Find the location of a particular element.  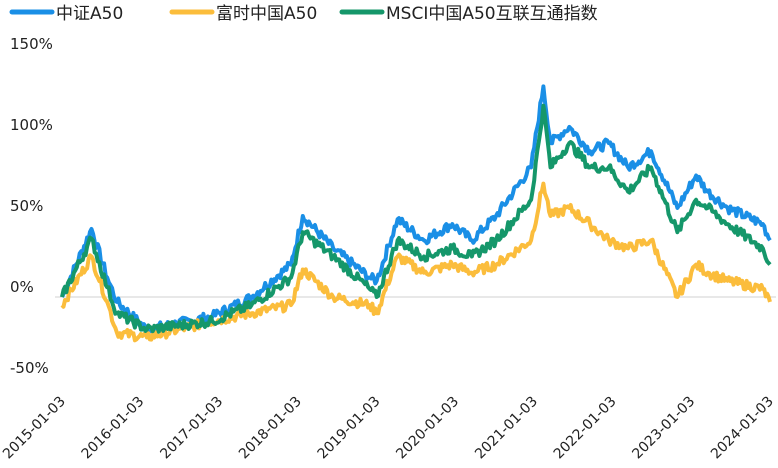

legend-item: 中证A50 is located at coordinates (66, 14).